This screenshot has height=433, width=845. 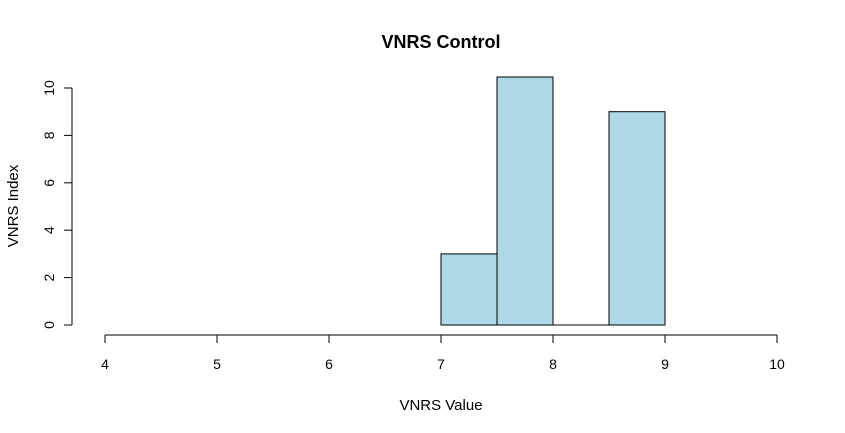 I want to click on x-axis-ticks: 4 5 6 7 8 9 10, so click(x=443, y=353).